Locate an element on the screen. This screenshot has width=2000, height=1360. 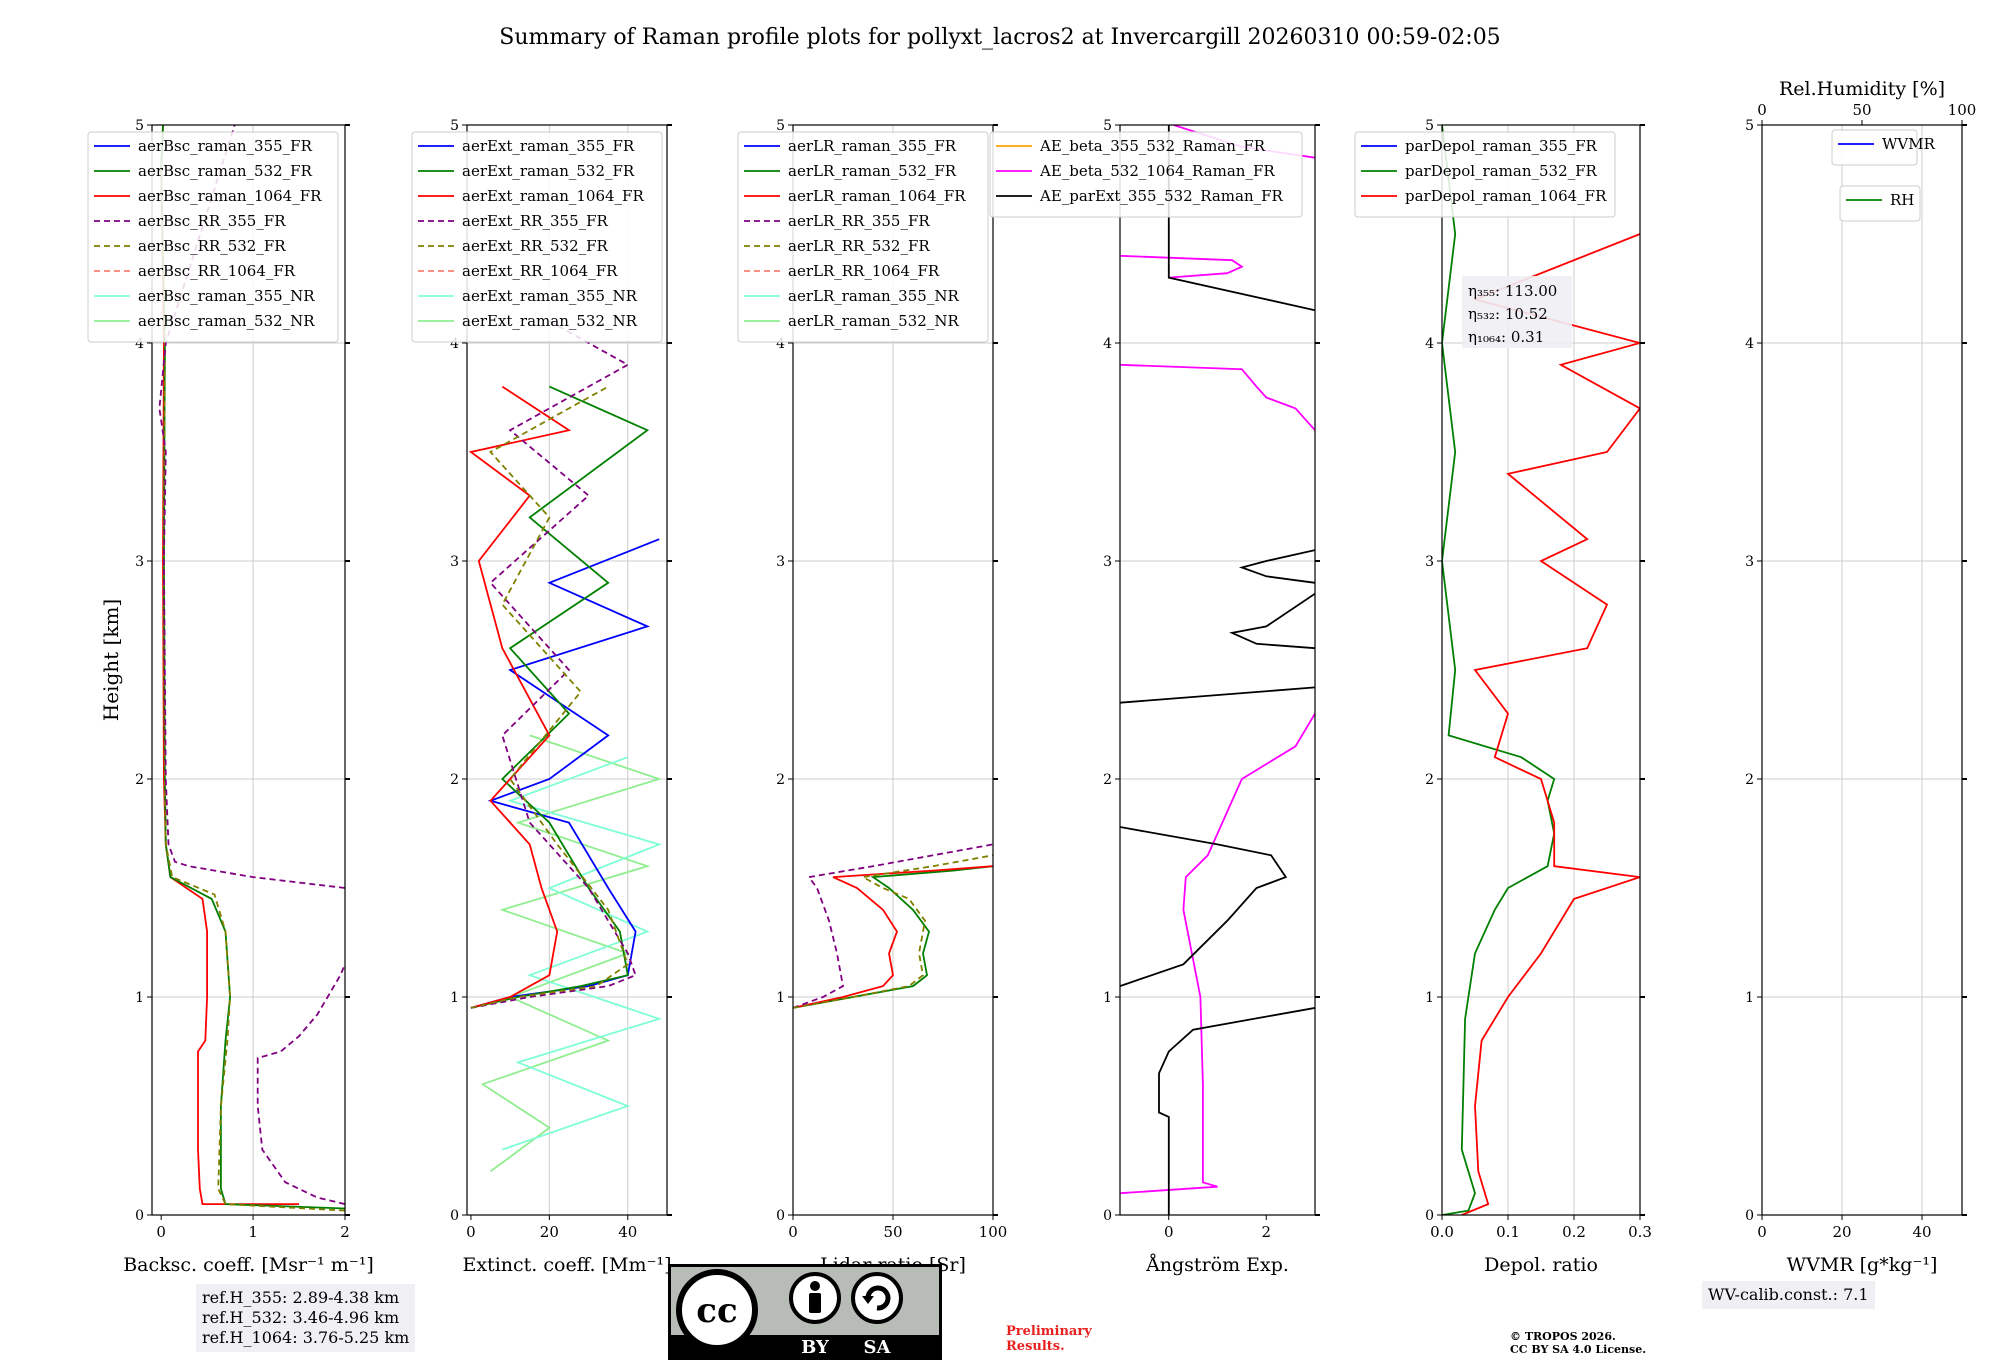
series-line-aerExt_raman_532_FR is located at coordinates (560, 697).